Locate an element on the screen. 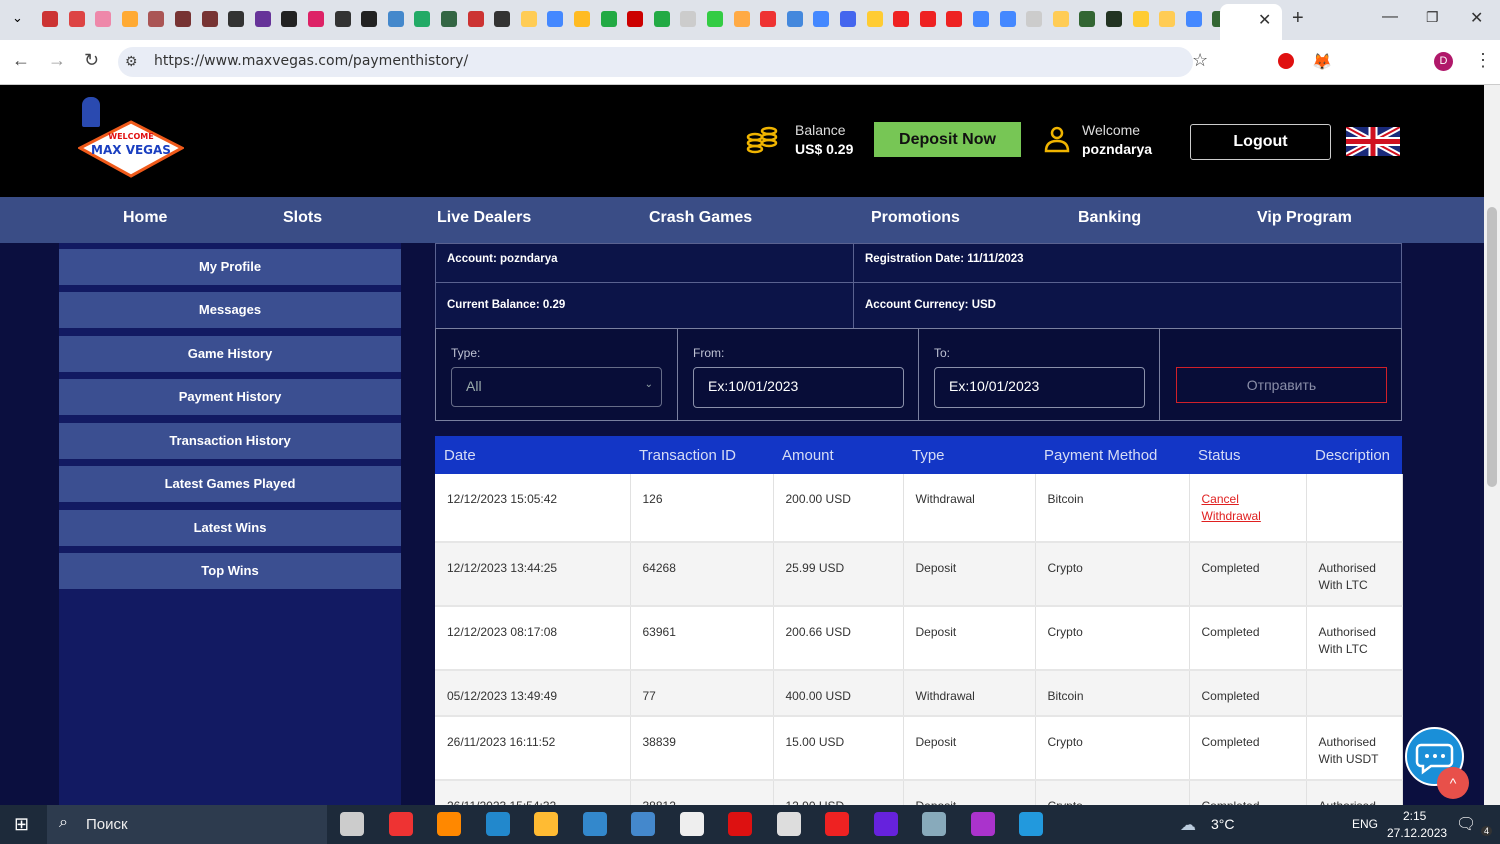  menu-icon: ⋮ is located at coordinates (1483, 60).